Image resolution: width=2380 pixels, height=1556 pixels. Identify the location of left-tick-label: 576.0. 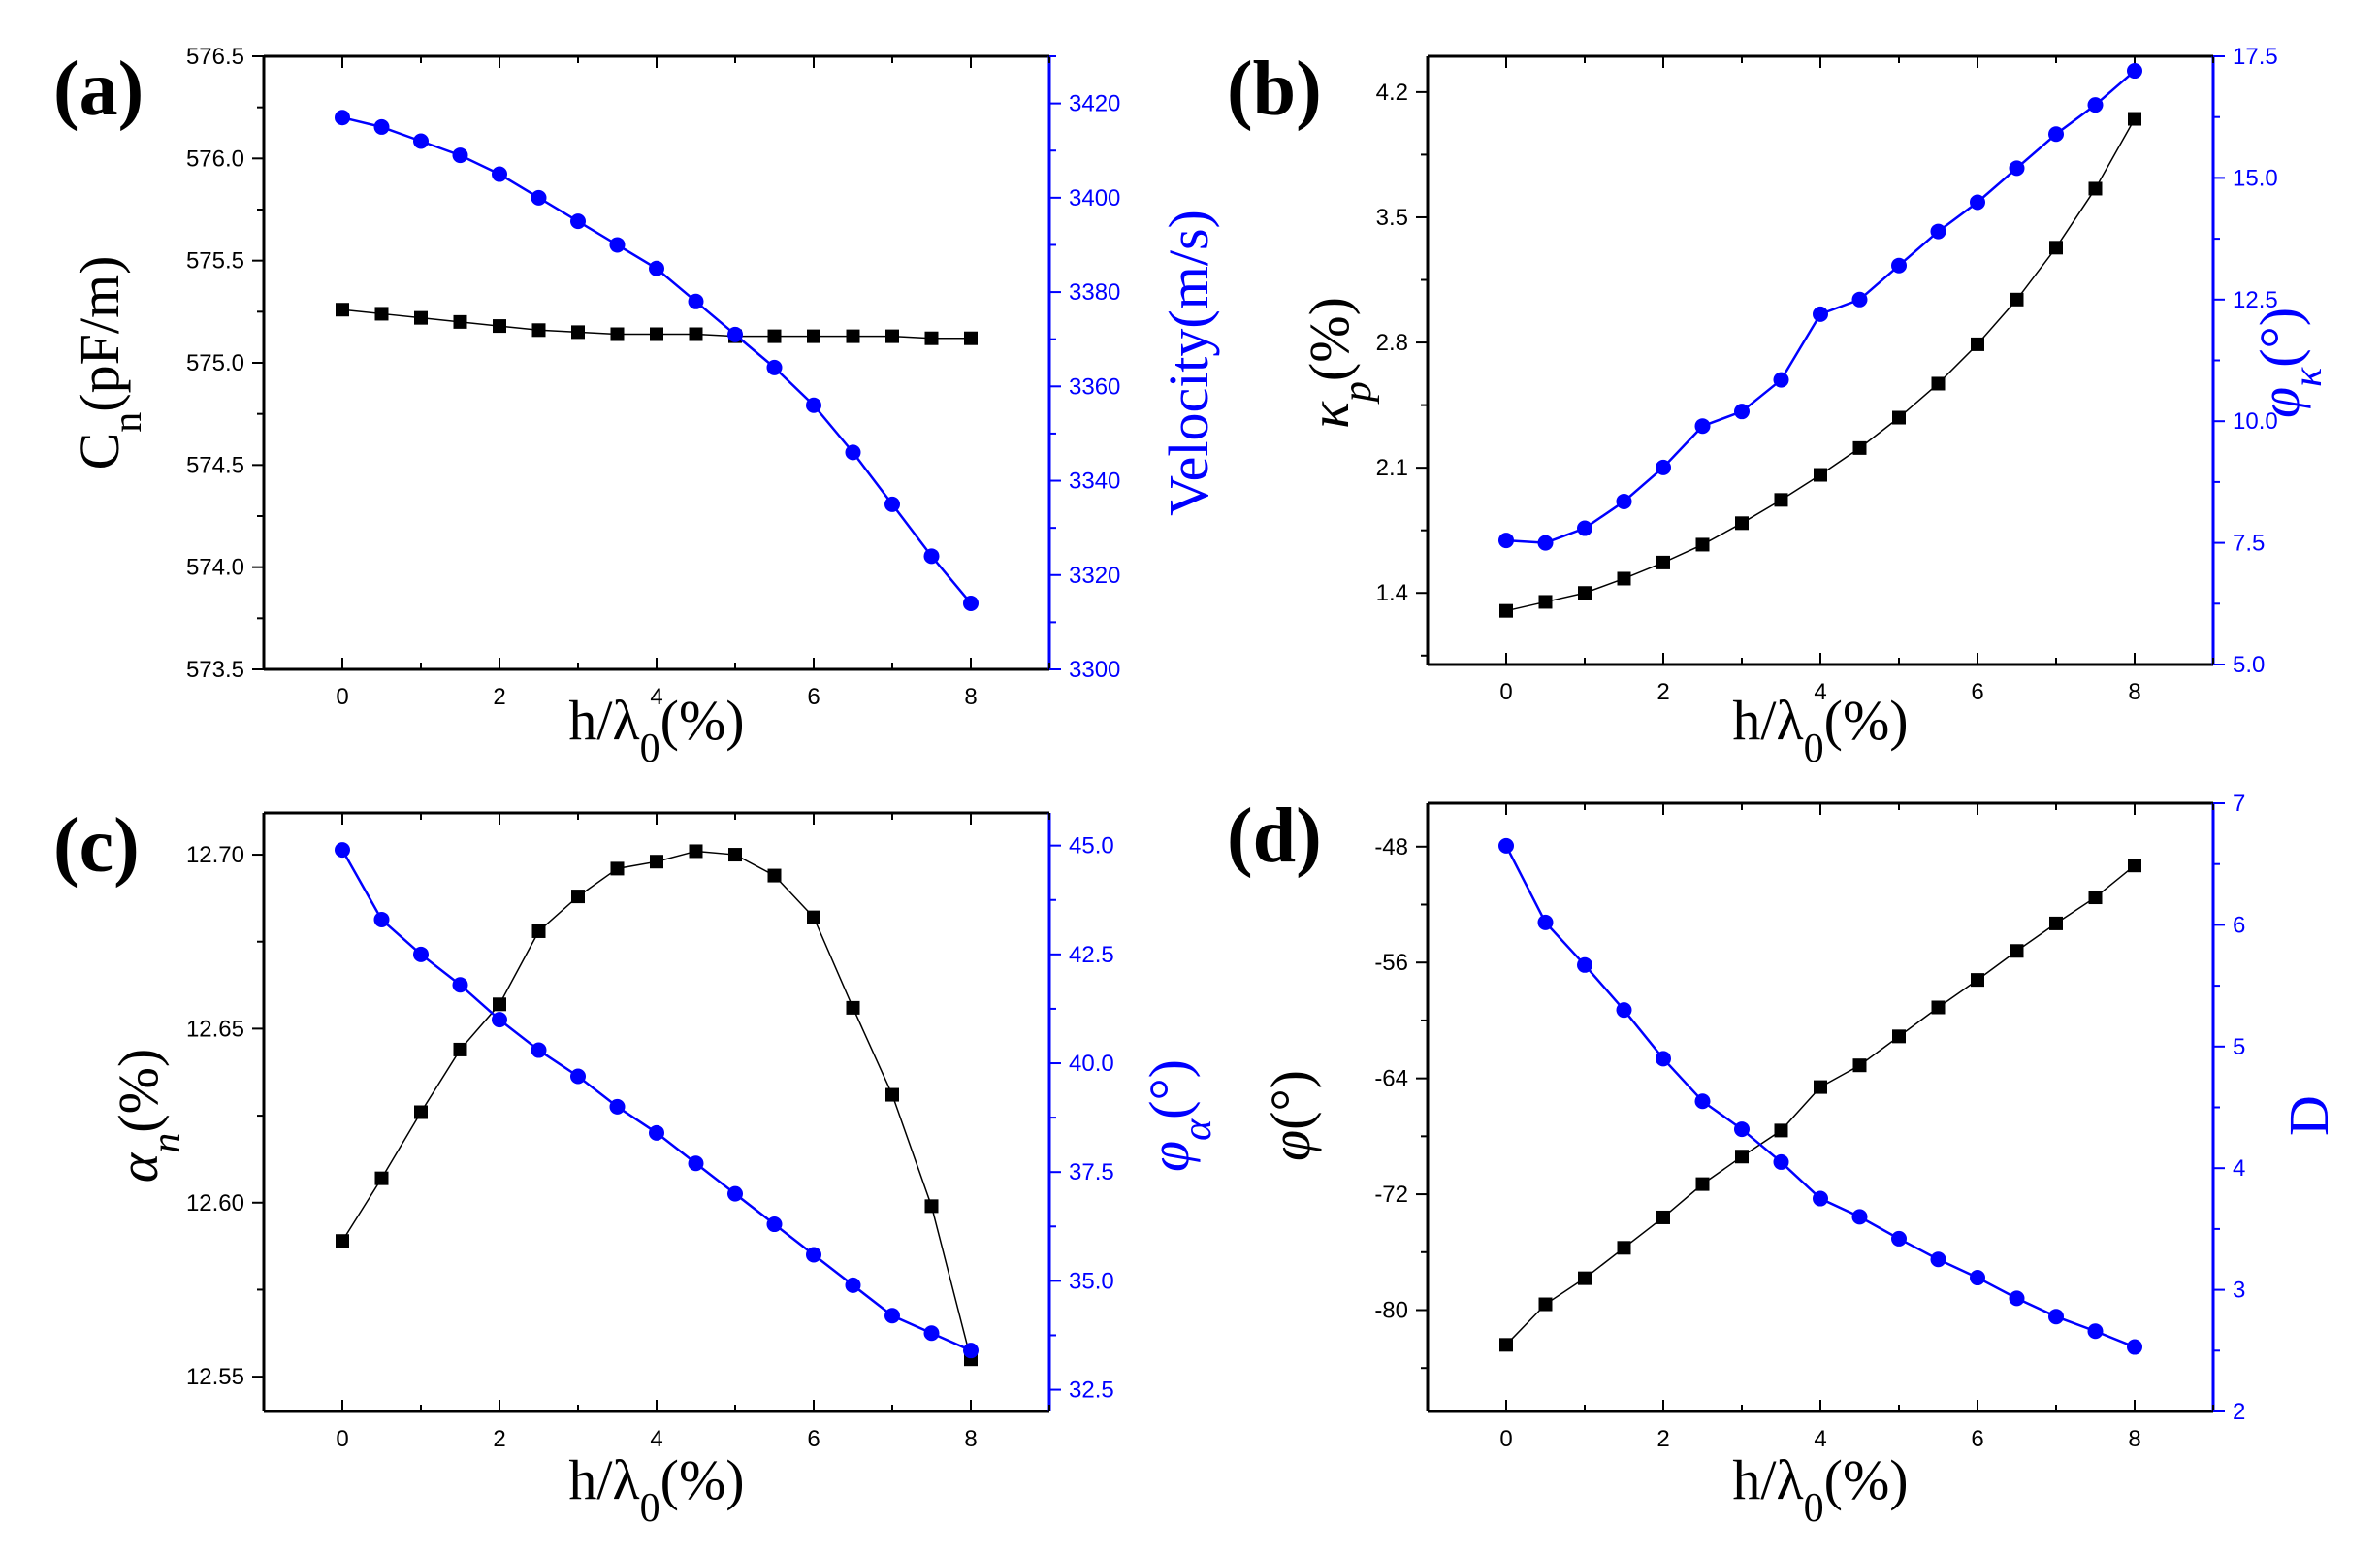
(215, 159).